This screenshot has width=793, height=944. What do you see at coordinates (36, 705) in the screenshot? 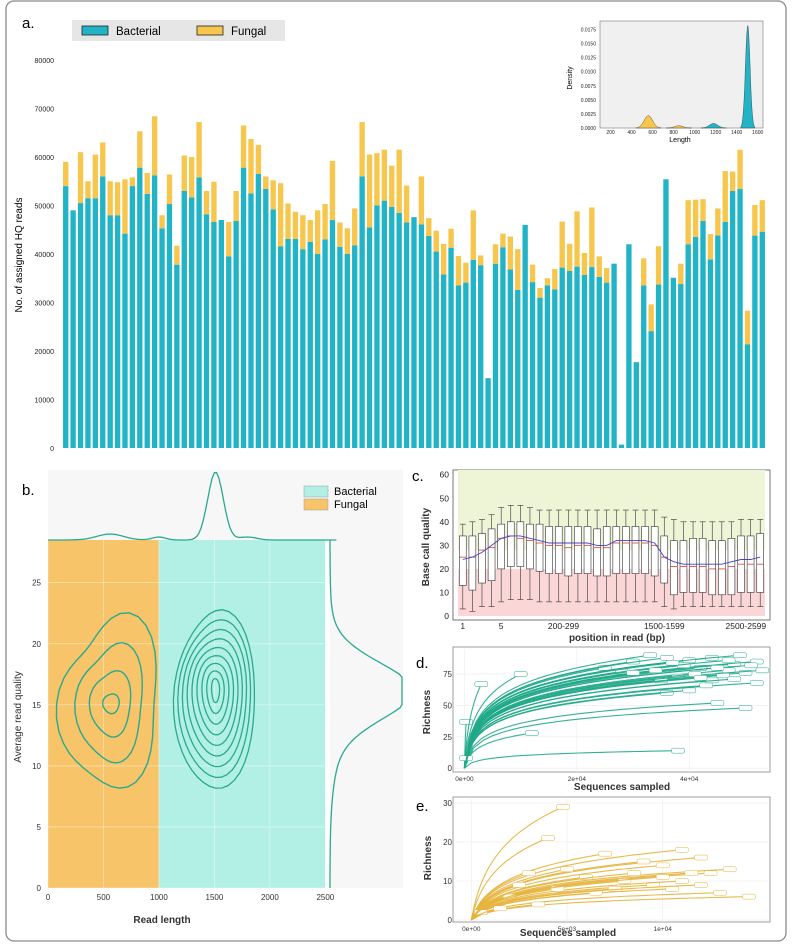
I see `ytick-label-b: 15` at bounding box center [36, 705].